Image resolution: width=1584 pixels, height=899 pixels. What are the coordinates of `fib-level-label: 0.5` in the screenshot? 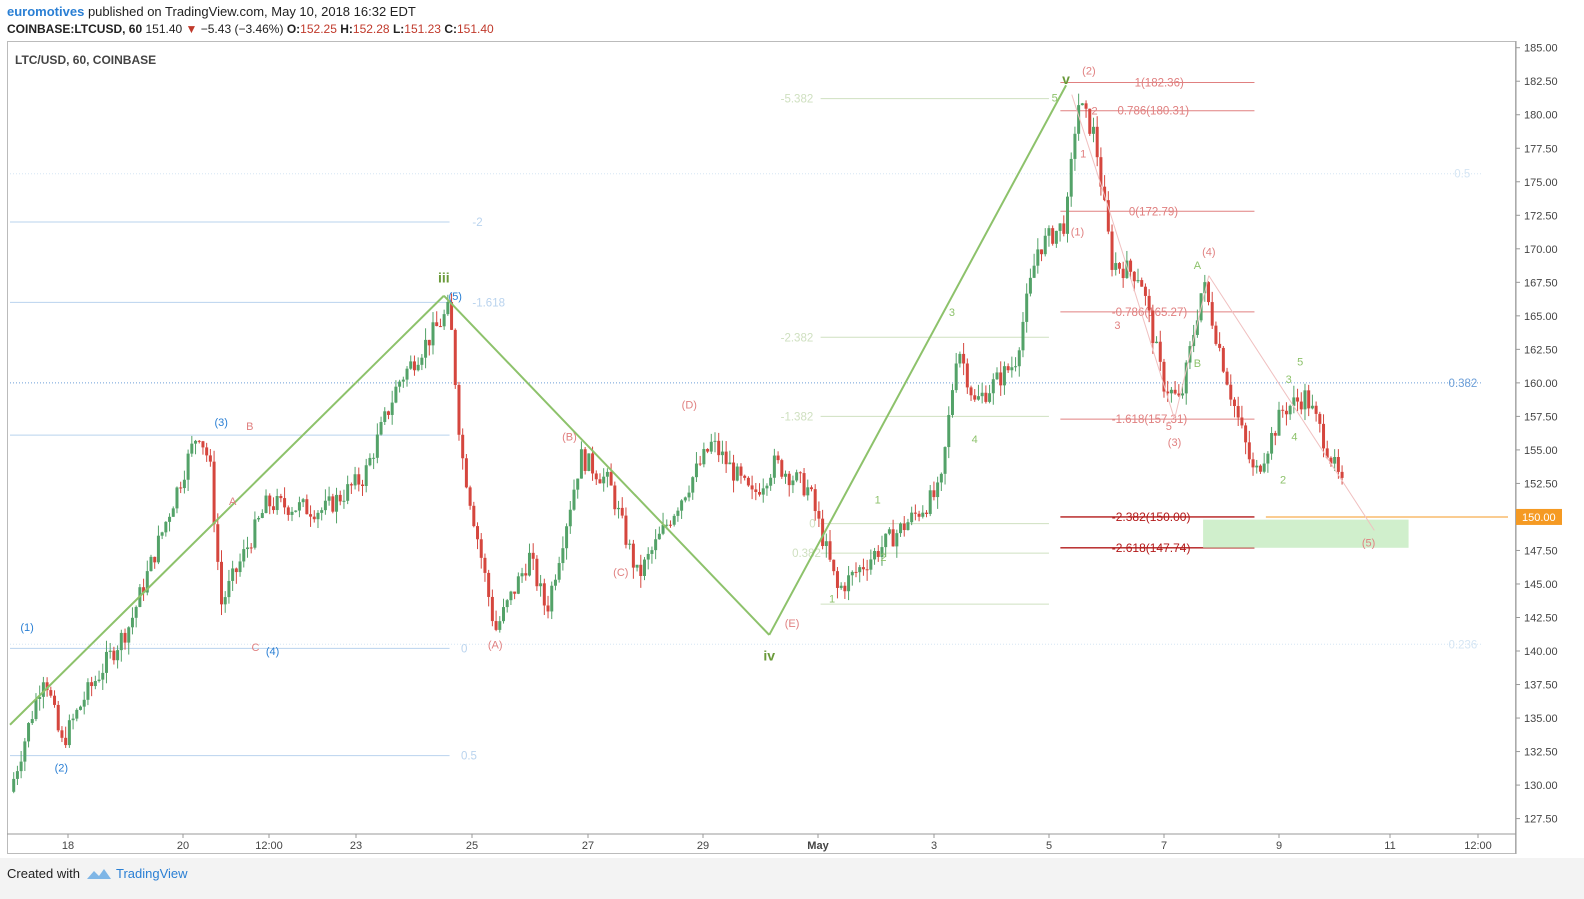 It's located at (1462, 175).